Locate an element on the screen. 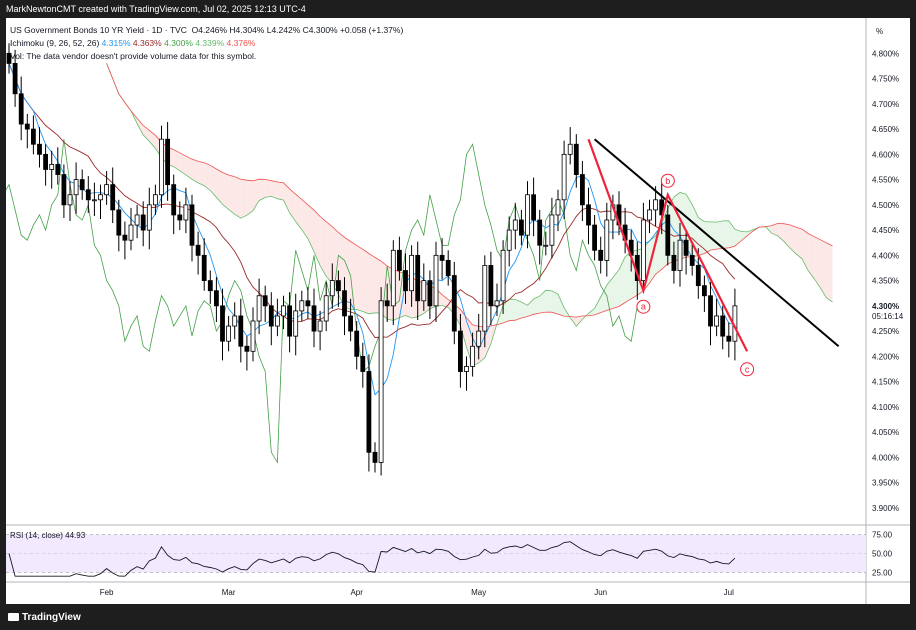 The height and width of the screenshot is (630, 916). rsi-axis-tick: 50.00 is located at coordinates (882, 554).